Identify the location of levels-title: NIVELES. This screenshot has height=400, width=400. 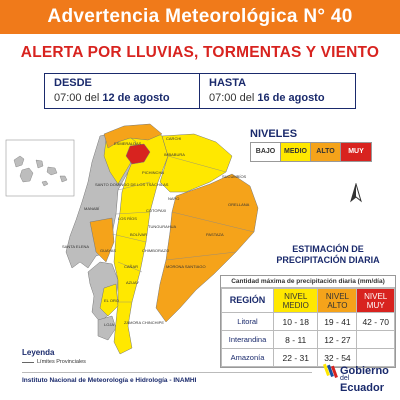
(274, 134).